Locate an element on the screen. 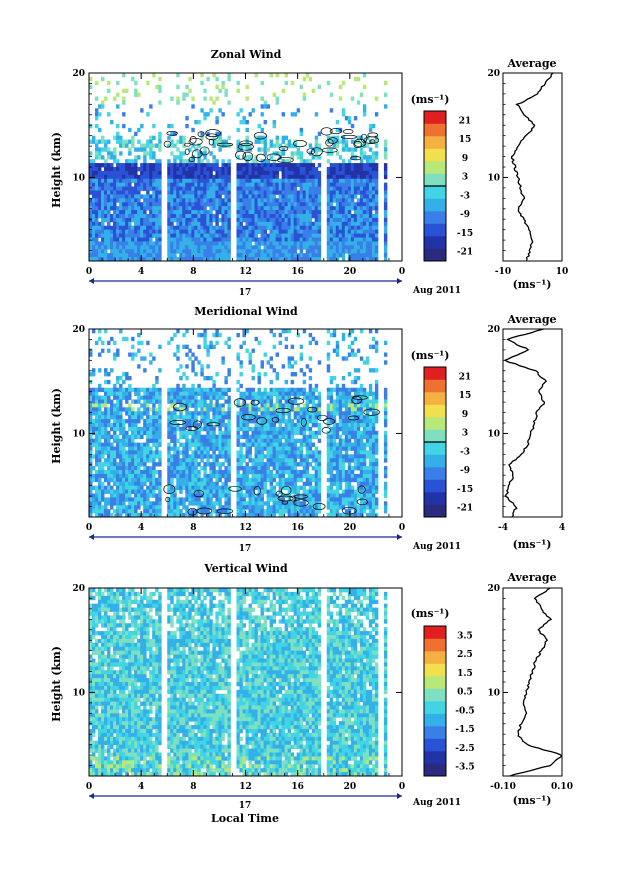  contour-line is located at coordinates (329, 150).